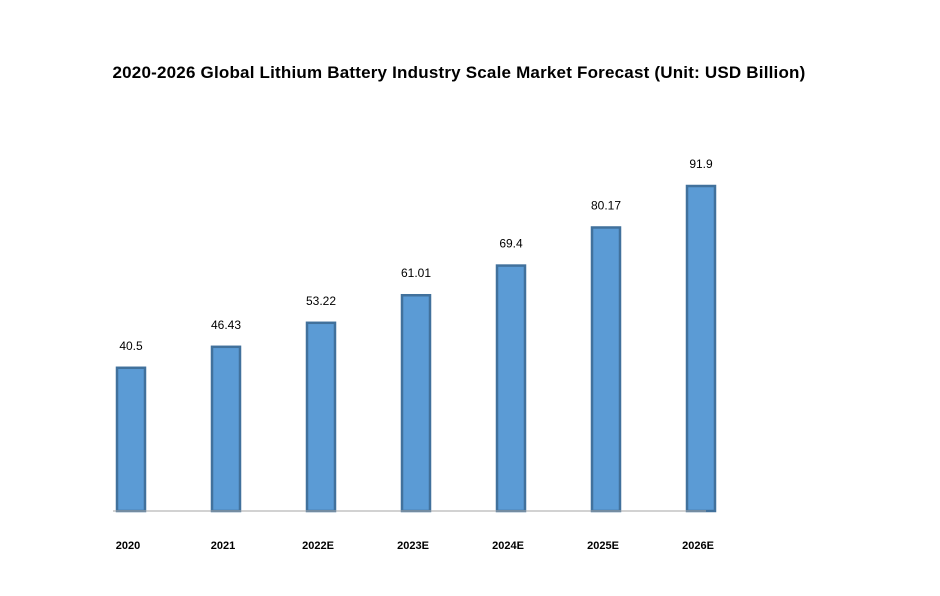 The width and height of the screenshot is (940, 596). I want to click on data-label-2023e: 61.01, so click(416, 273).